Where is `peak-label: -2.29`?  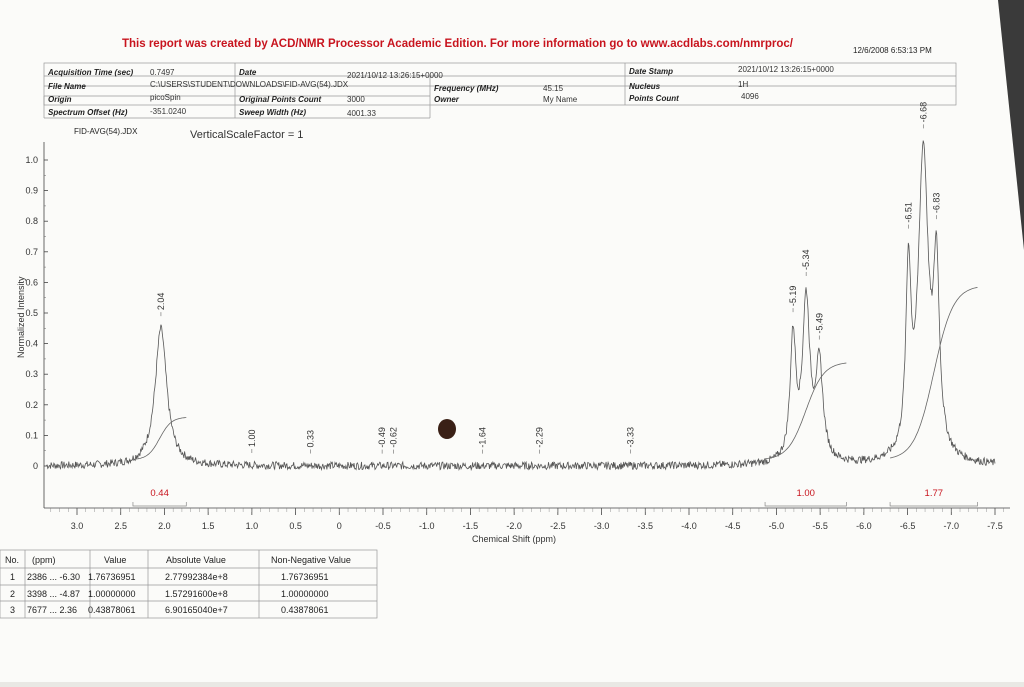 peak-label: -2.29 is located at coordinates (539, 437).